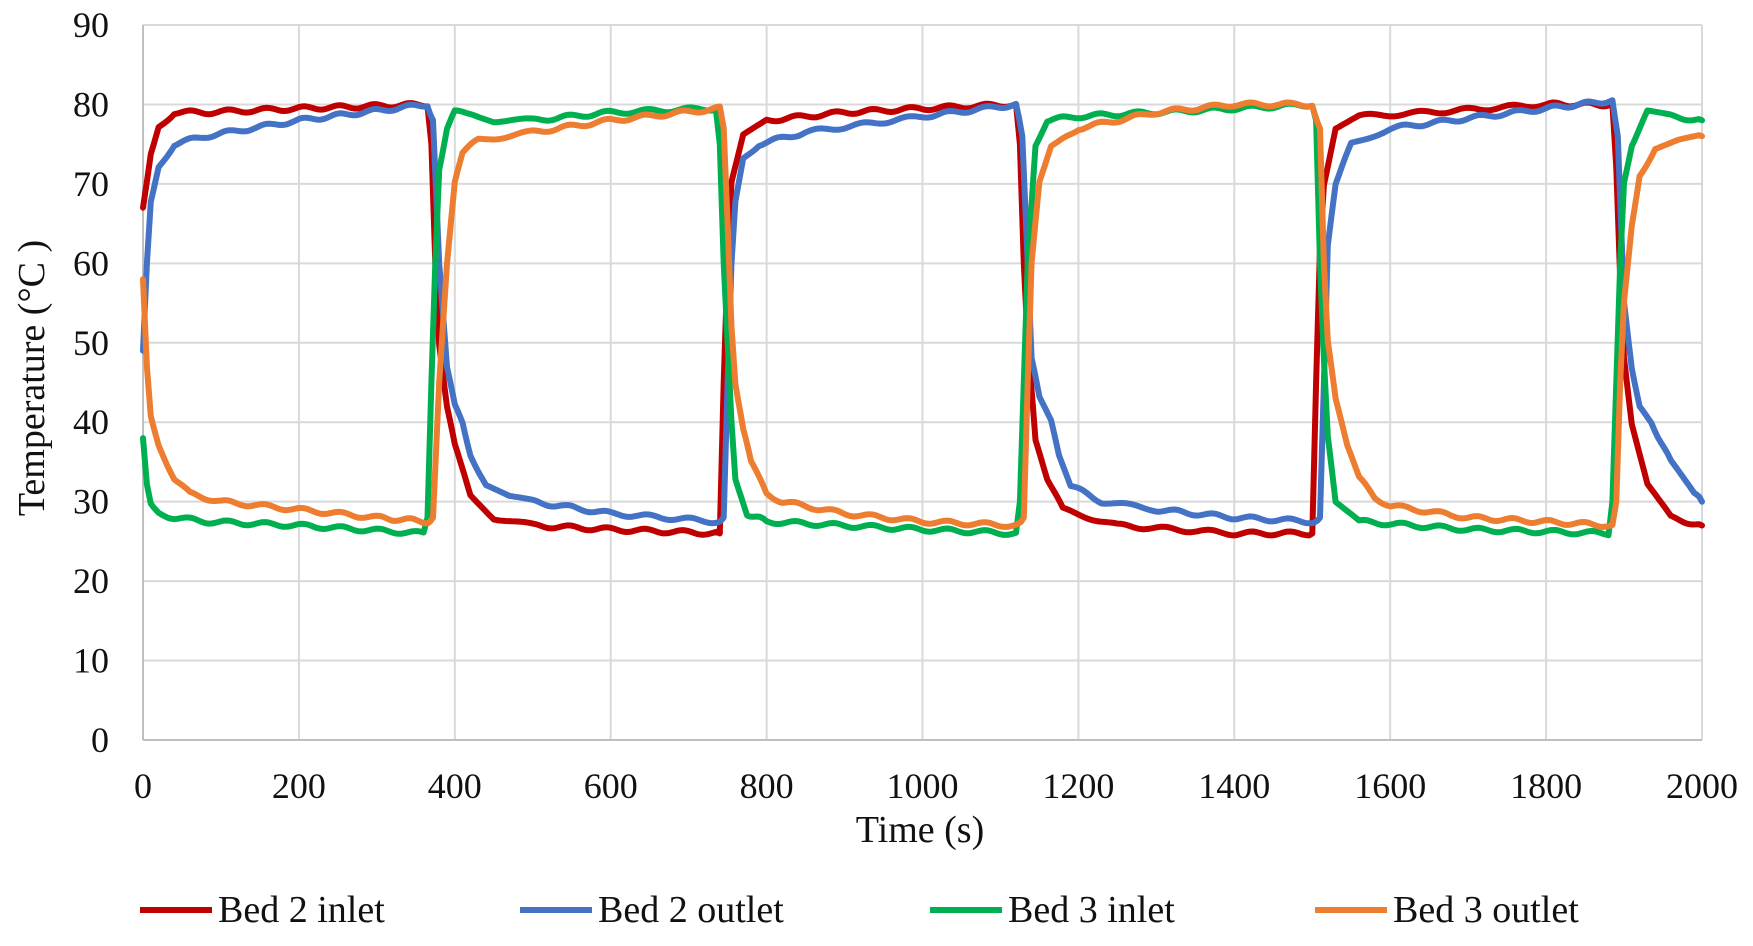 The width and height of the screenshot is (1753, 946). What do you see at coordinates (143, 786) in the screenshot?
I see `x-tick-label: 0` at bounding box center [143, 786].